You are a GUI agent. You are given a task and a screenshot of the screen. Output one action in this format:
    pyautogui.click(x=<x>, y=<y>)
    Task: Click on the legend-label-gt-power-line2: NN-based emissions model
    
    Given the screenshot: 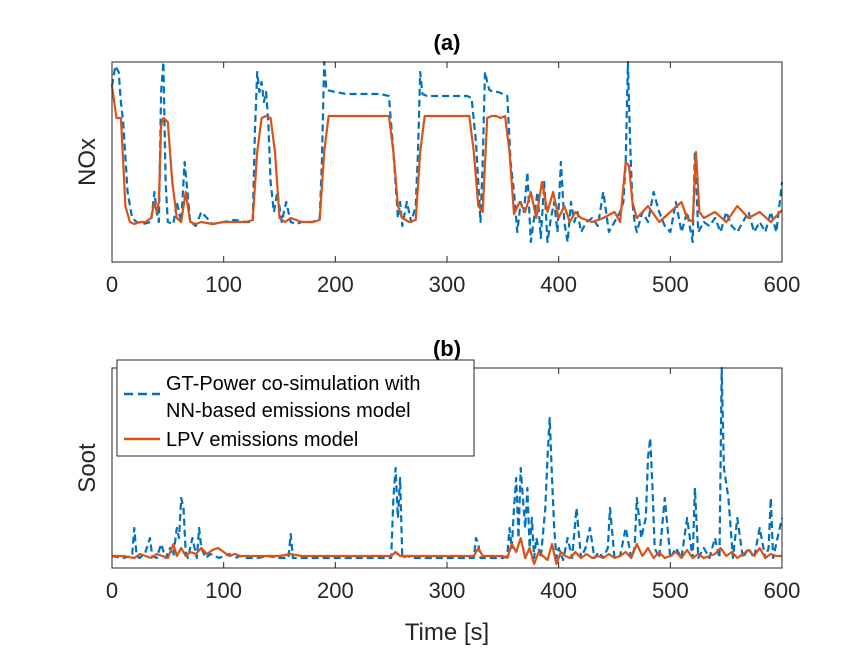 What is the action you would take?
    pyautogui.click(x=288, y=411)
    